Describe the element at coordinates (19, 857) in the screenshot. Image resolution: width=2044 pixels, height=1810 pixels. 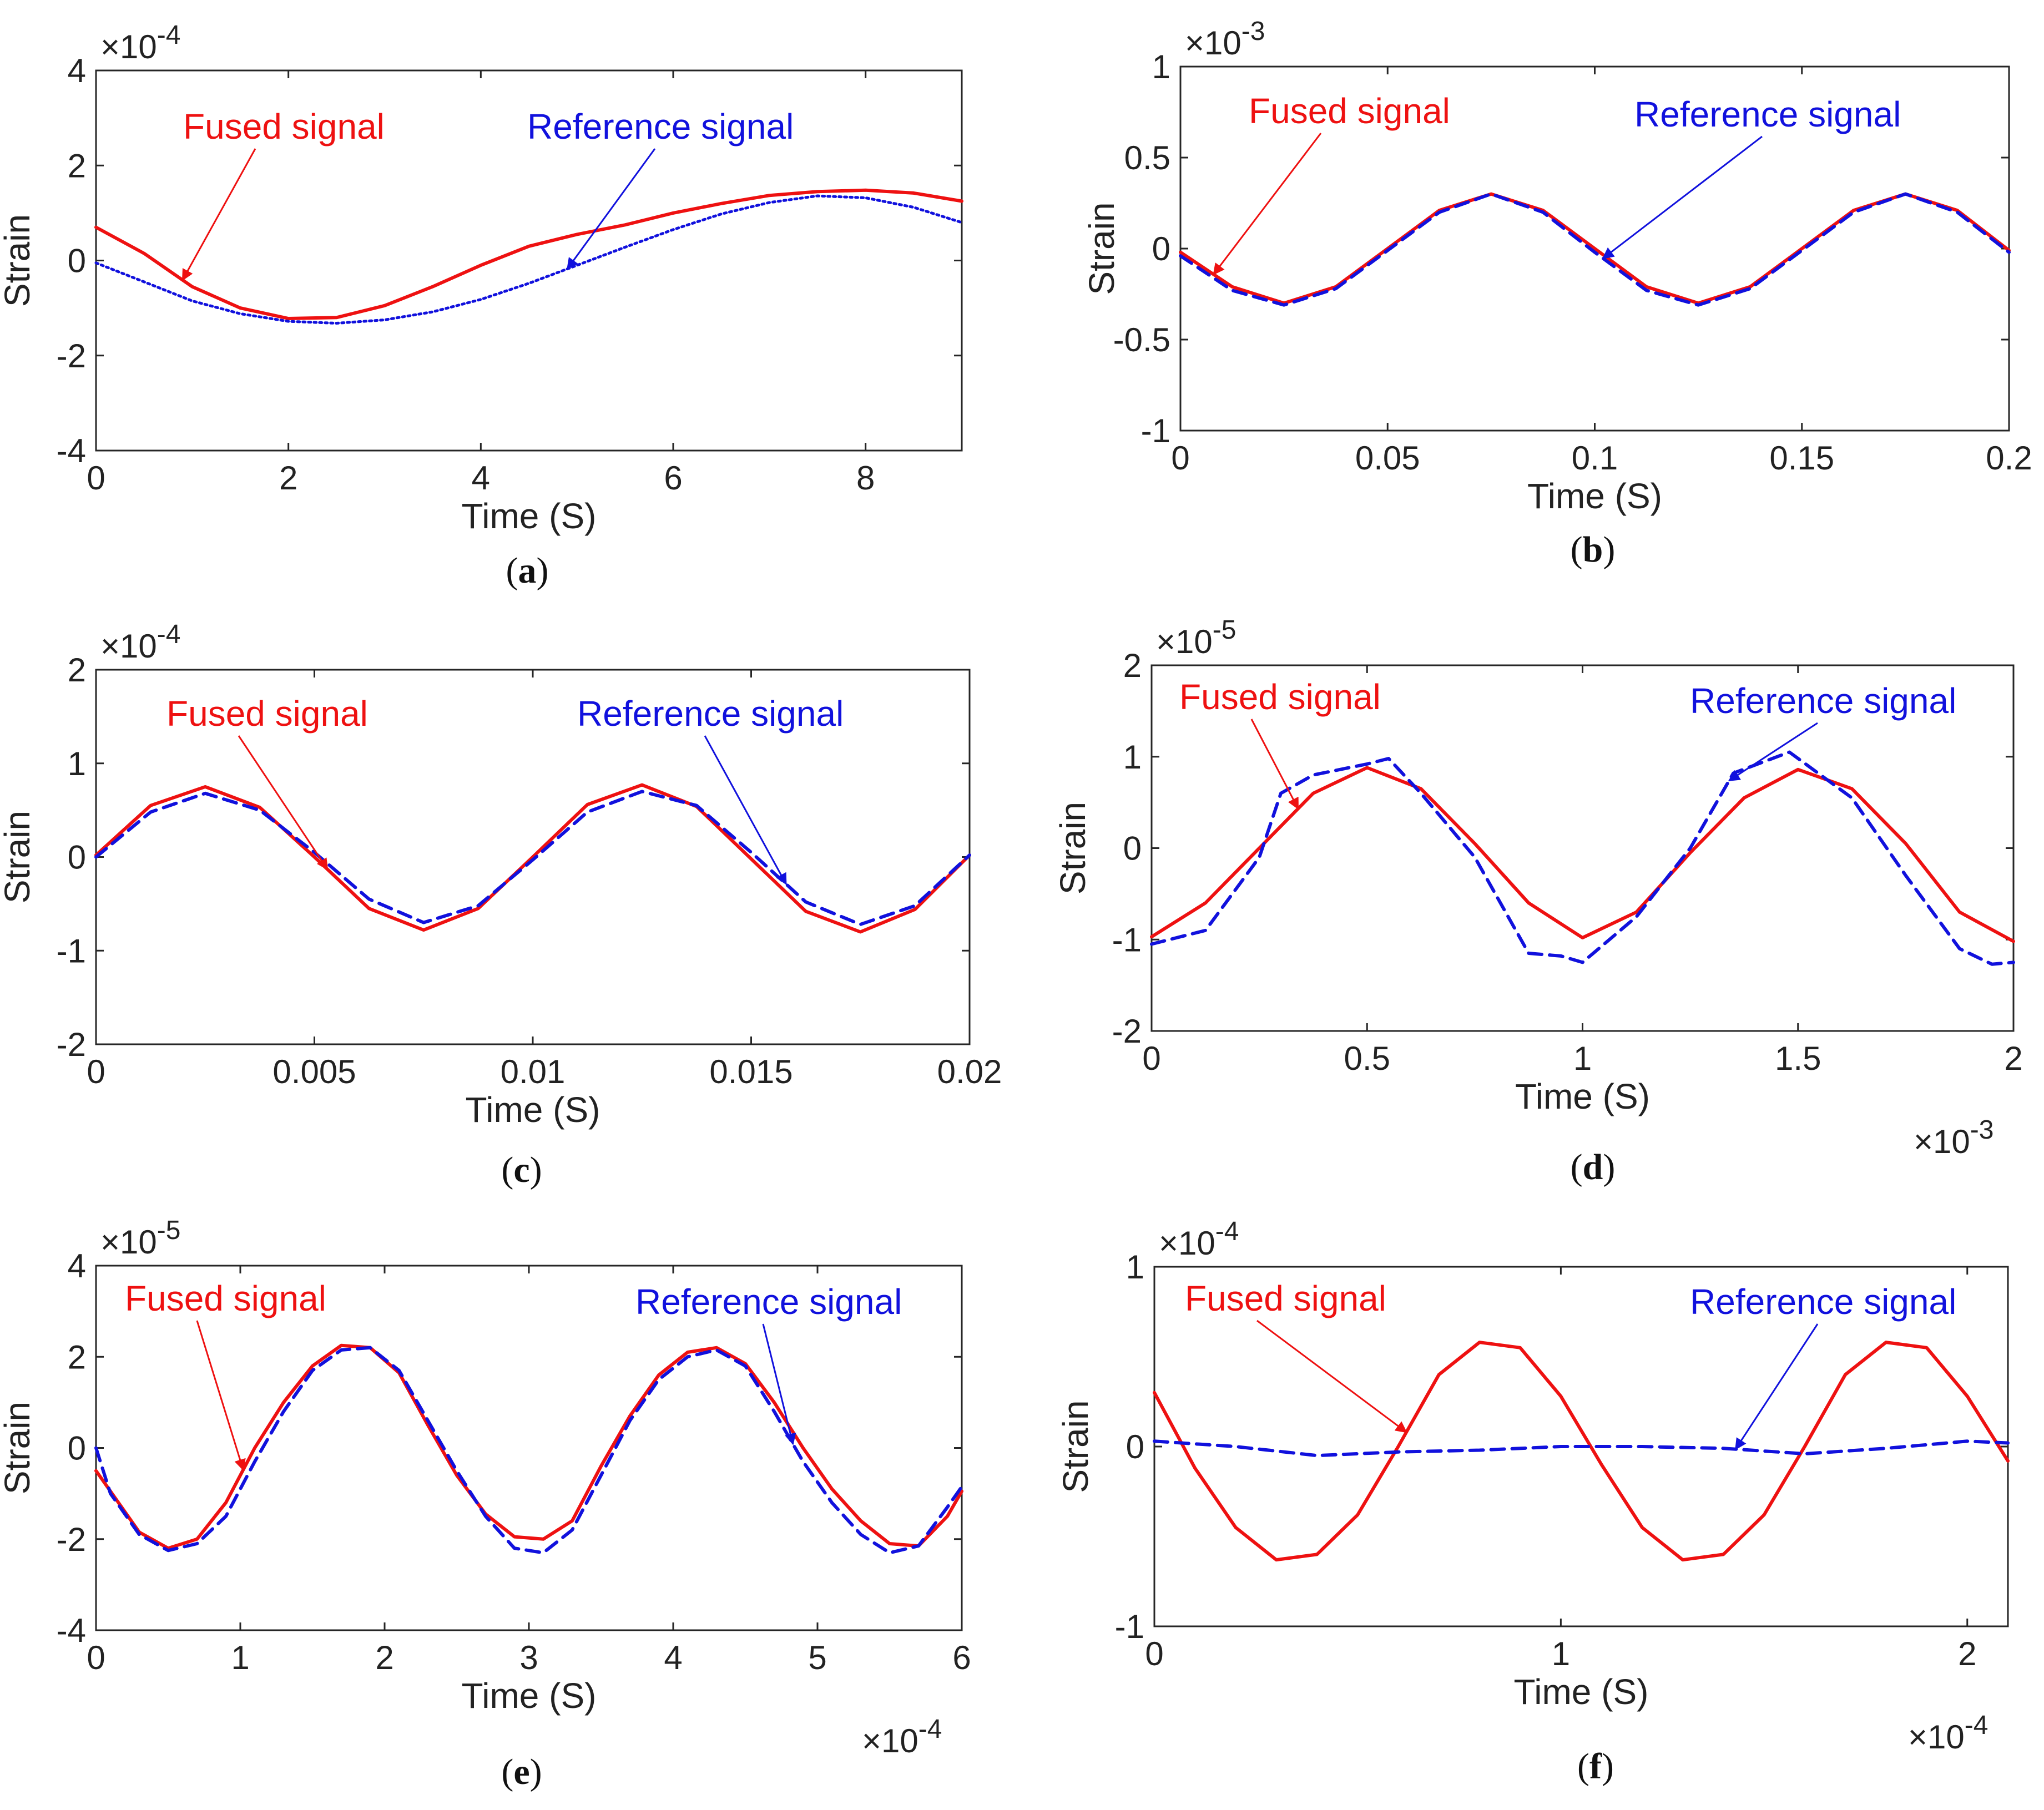
I see `panel-c-ylabel: Strain` at that location.